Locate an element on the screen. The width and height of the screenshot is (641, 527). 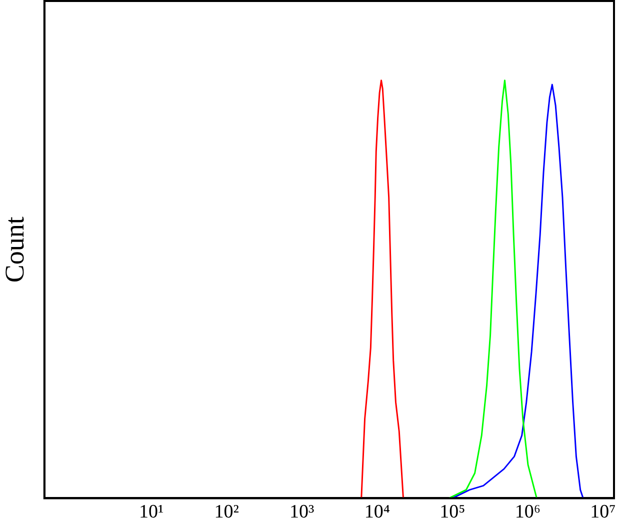
x-tick-label: 10⁶ is located at coordinates (527, 512).